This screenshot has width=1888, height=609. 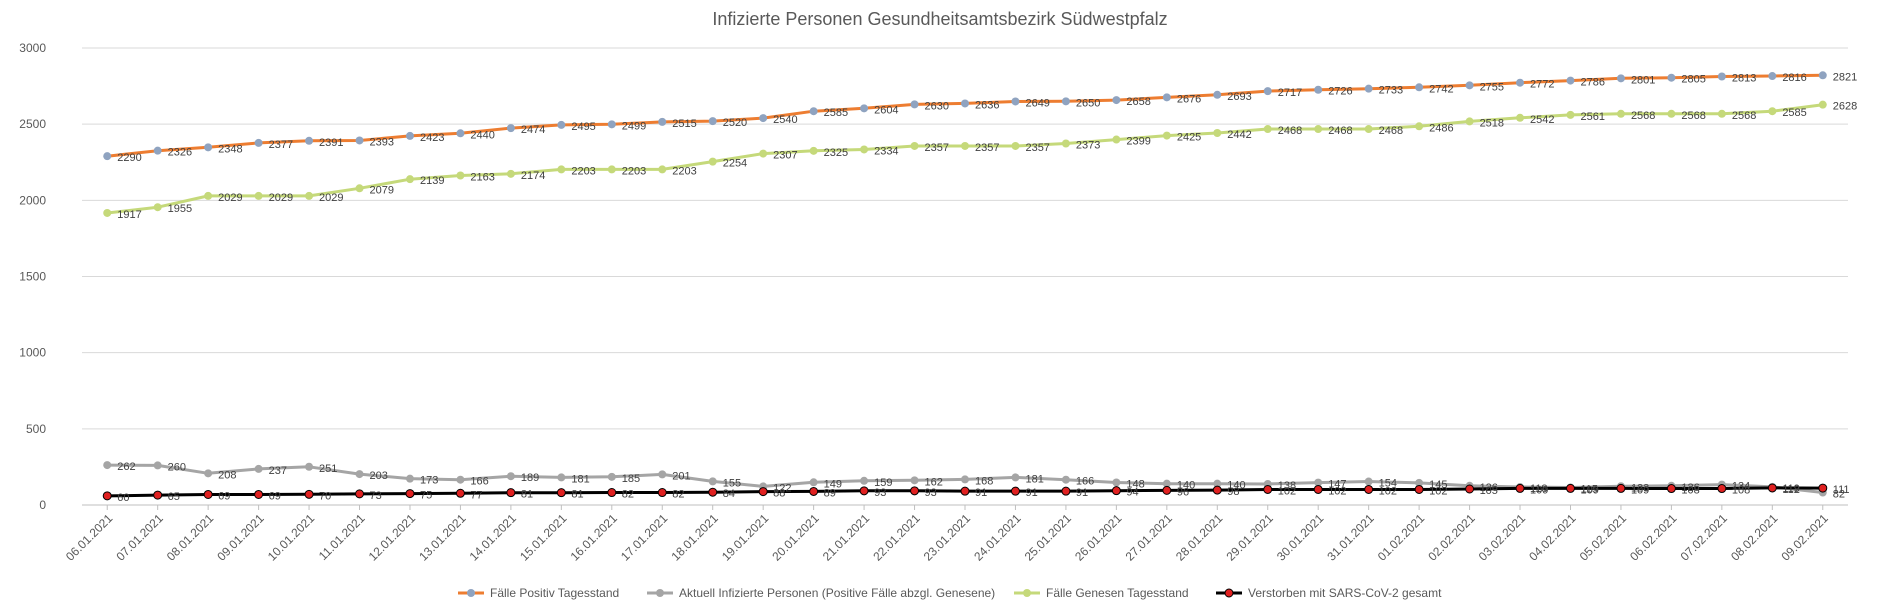 I want to click on data-label: 65, so click(x=174, y=497).